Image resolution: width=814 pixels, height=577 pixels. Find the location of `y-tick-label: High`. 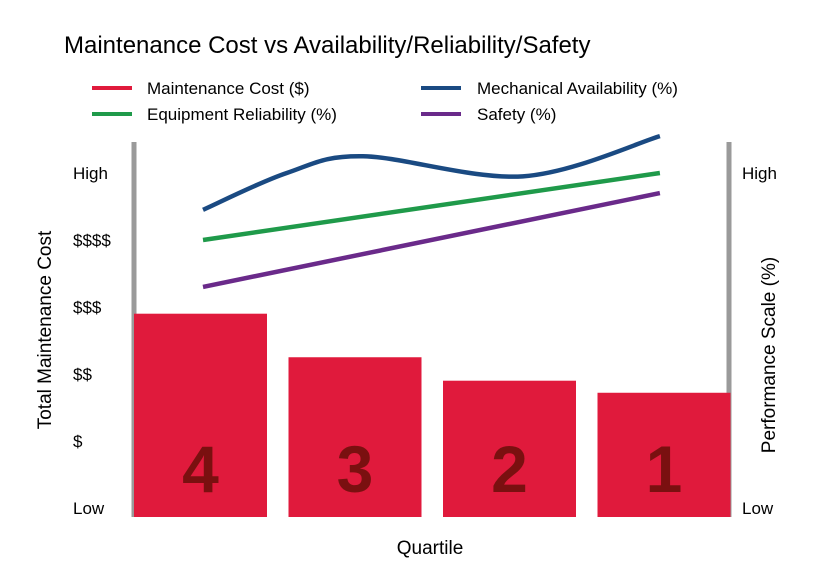

y-tick-label: High is located at coordinates (90, 173).